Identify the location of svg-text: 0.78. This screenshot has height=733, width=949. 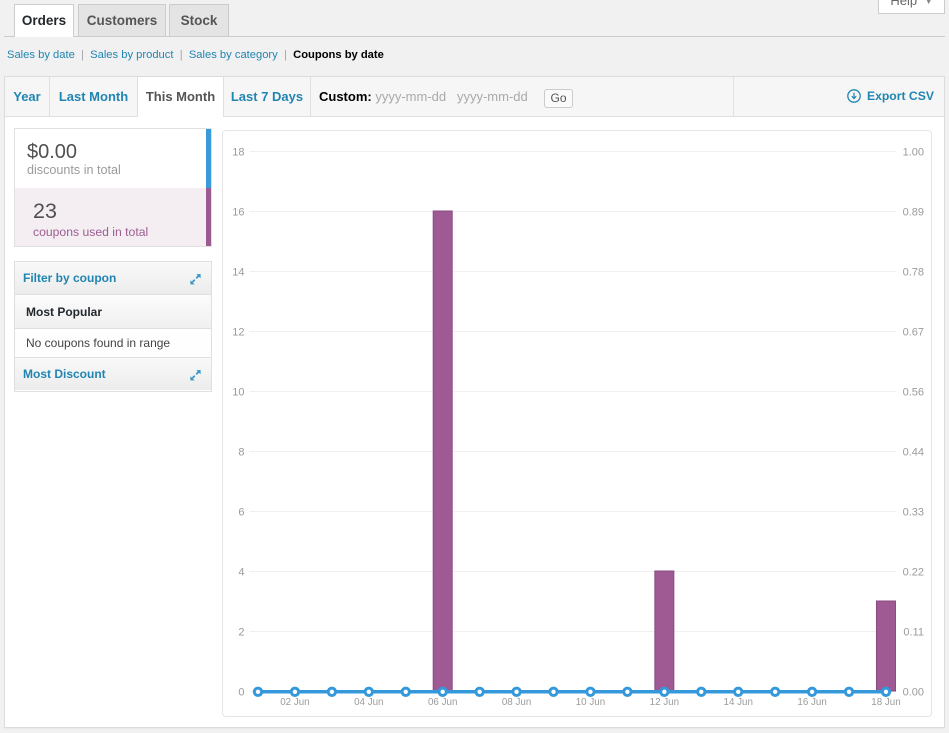
(913, 273).